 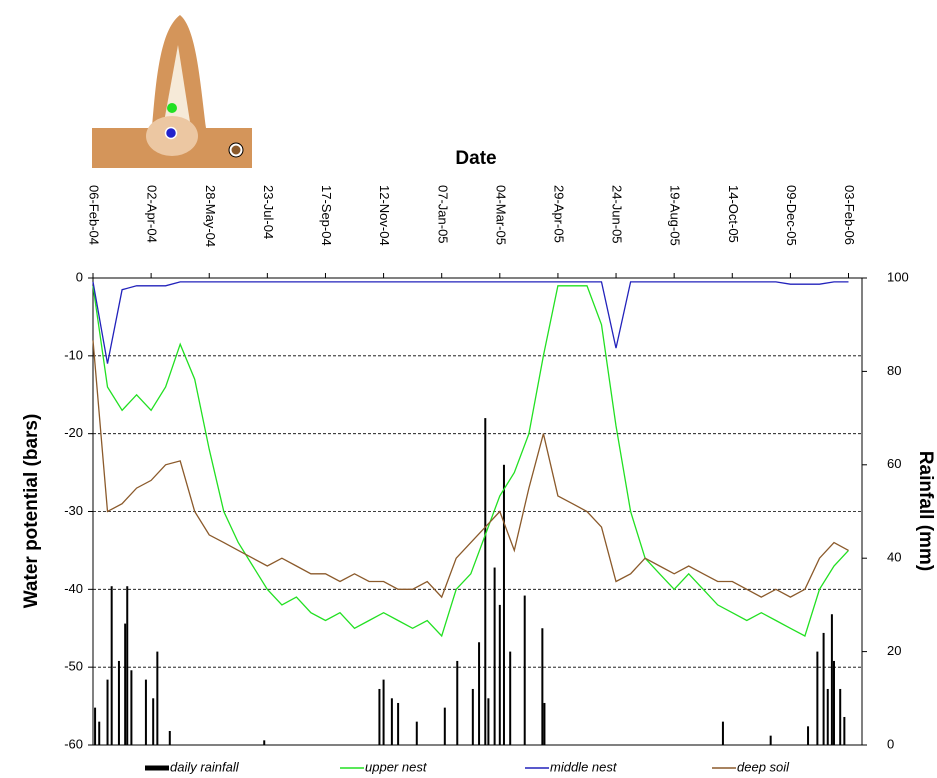 What do you see at coordinates (894, 463) in the screenshot?
I see `y2-tick-label: 60` at bounding box center [894, 463].